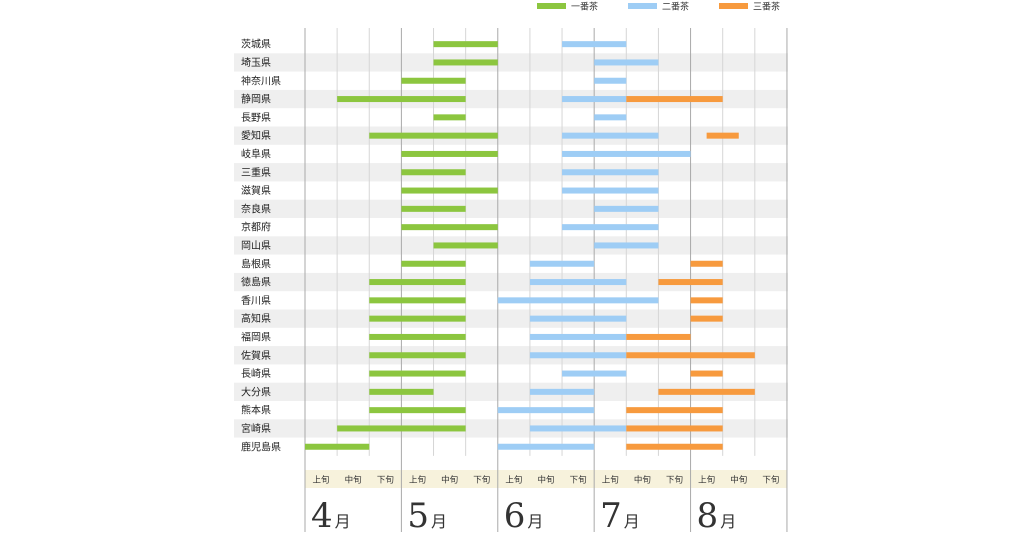 The height and width of the screenshot is (542, 1024). I want to click on prefecture-label: 茨城県, so click(256, 44).